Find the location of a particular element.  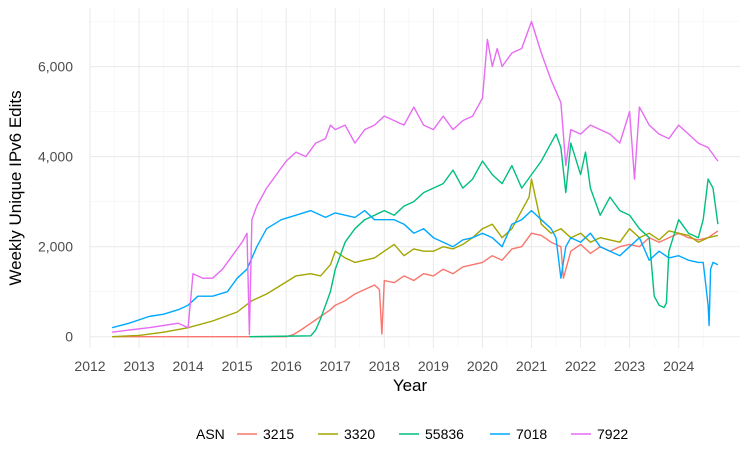

y-tick-label: 4,000 is located at coordinates (55, 157).